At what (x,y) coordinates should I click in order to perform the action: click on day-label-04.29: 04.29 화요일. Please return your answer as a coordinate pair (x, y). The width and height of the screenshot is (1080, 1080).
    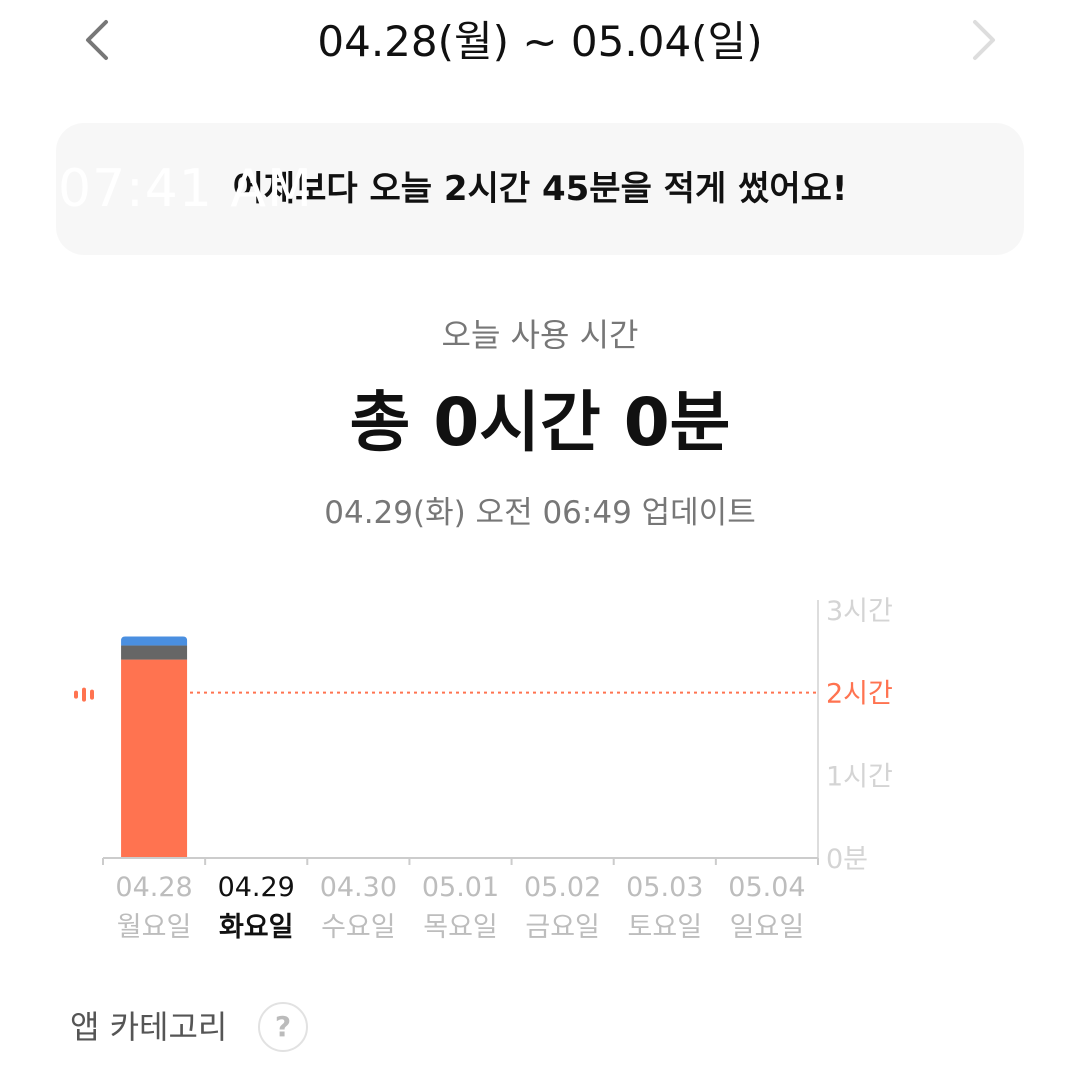
    Looking at the image, I should click on (256, 907).